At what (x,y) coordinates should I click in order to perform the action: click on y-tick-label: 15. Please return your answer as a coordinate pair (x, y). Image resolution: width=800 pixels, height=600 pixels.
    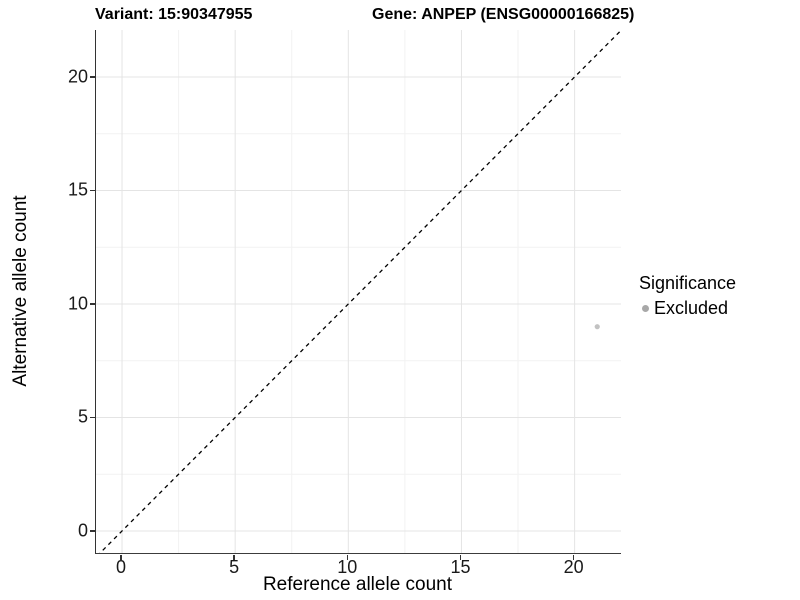
    Looking at the image, I should click on (77, 189).